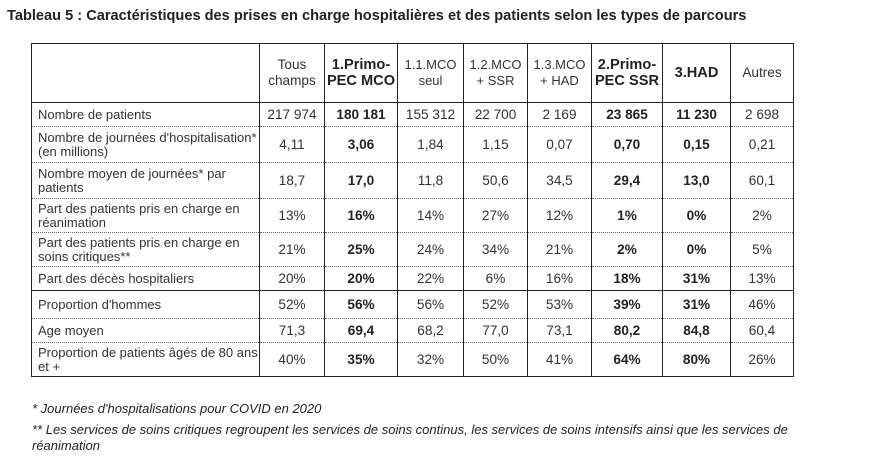 Image resolution: width=876 pixels, height=464 pixels. I want to click on table-cell: 60,4, so click(762, 330).